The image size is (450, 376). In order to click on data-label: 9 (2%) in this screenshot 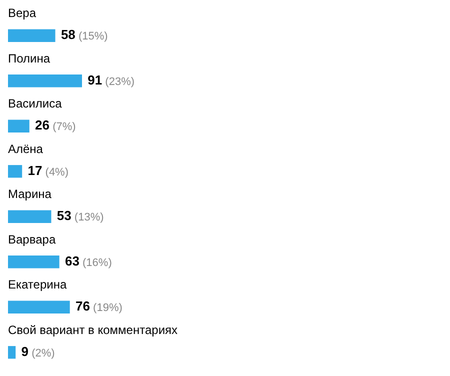, I will do `click(38, 352)`.